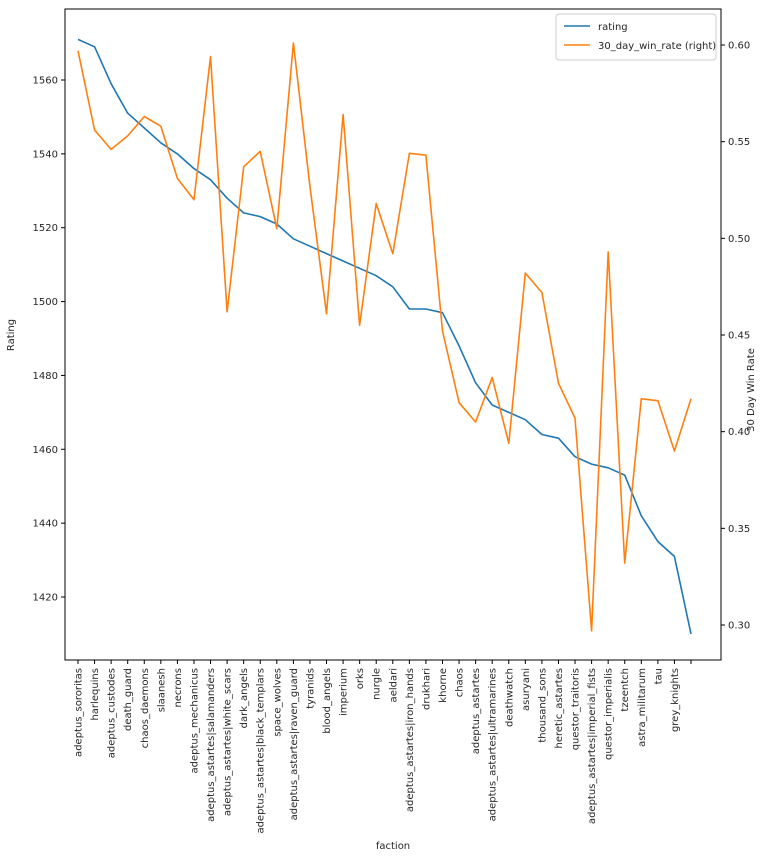  I want to click on left-tick-label: 1520, so click(45, 228).